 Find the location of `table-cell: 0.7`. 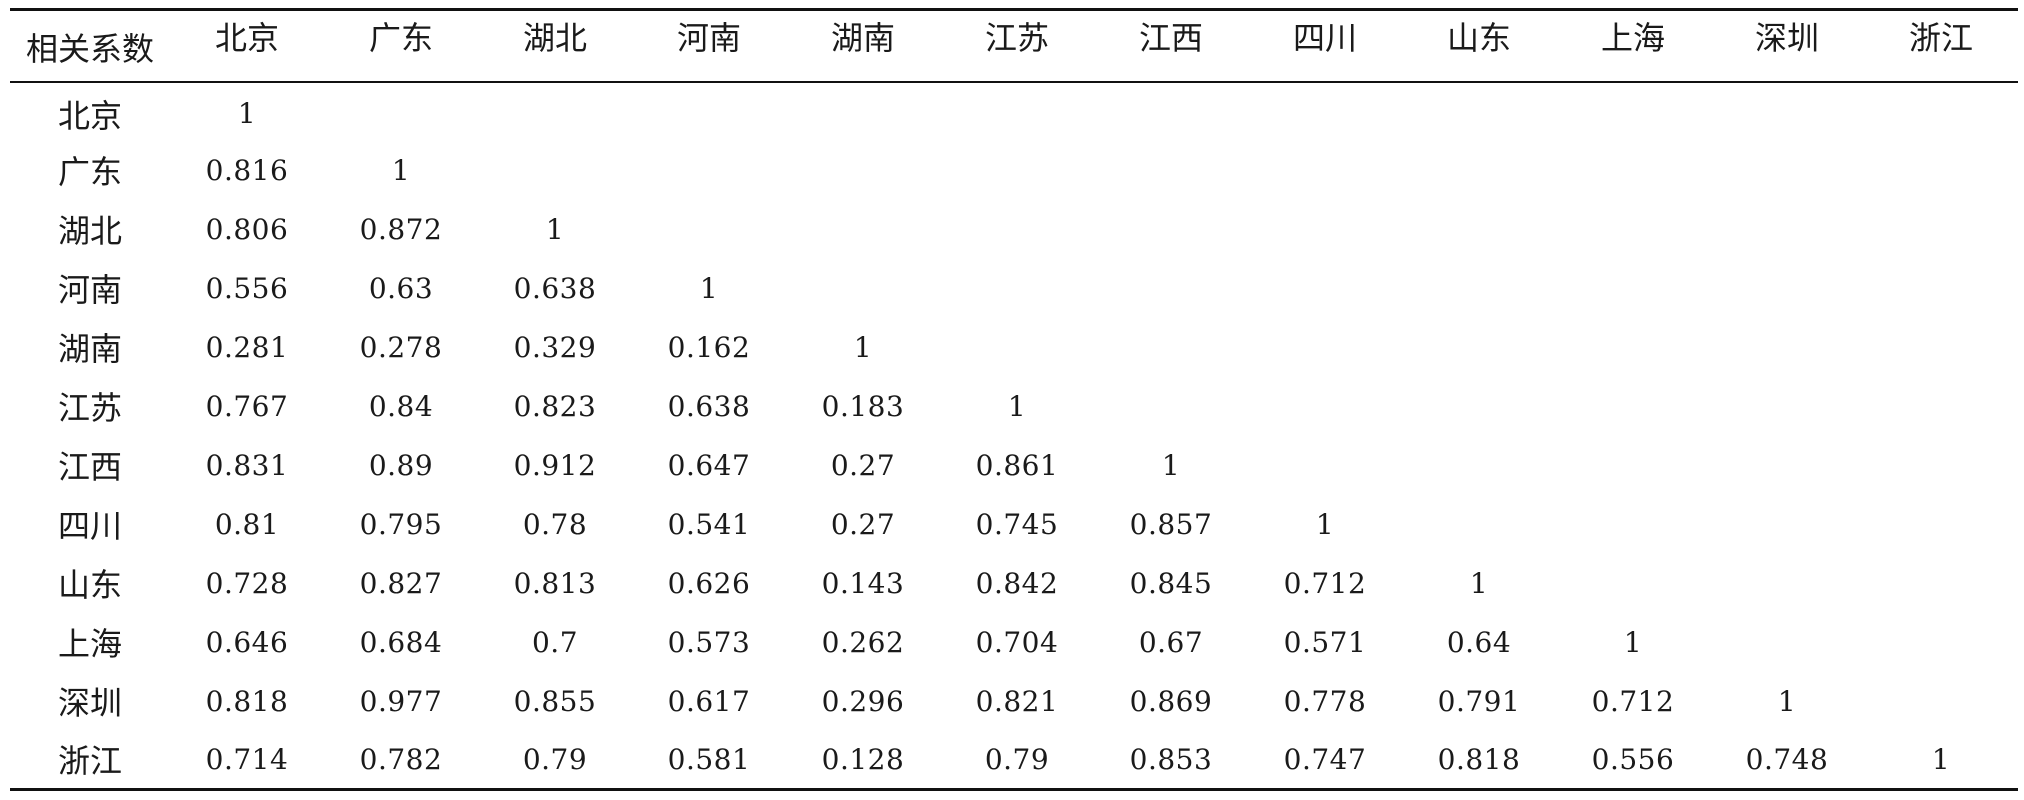

table-cell: 0.7 is located at coordinates (555, 642).